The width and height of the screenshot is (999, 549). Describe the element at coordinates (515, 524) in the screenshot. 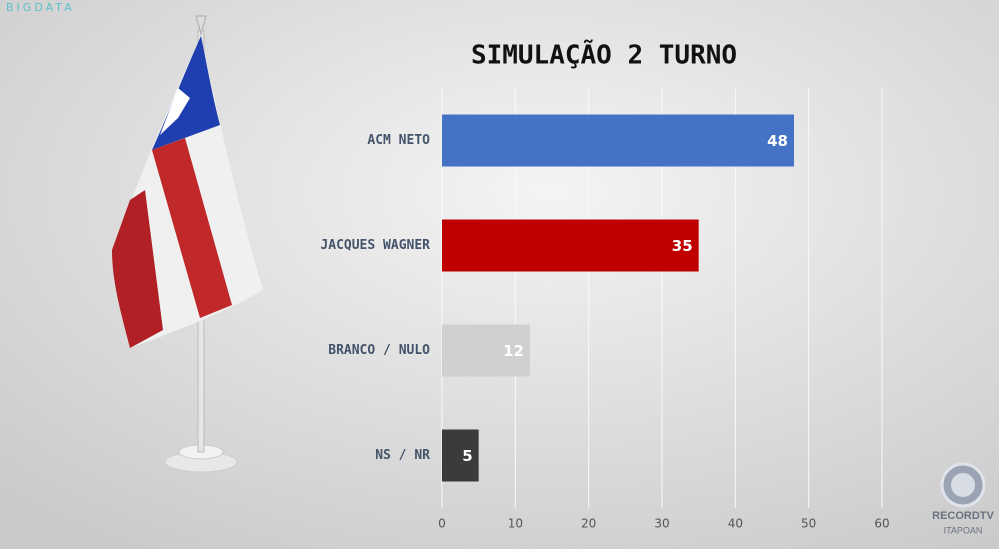

I see `x-tick-label: 10` at that location.